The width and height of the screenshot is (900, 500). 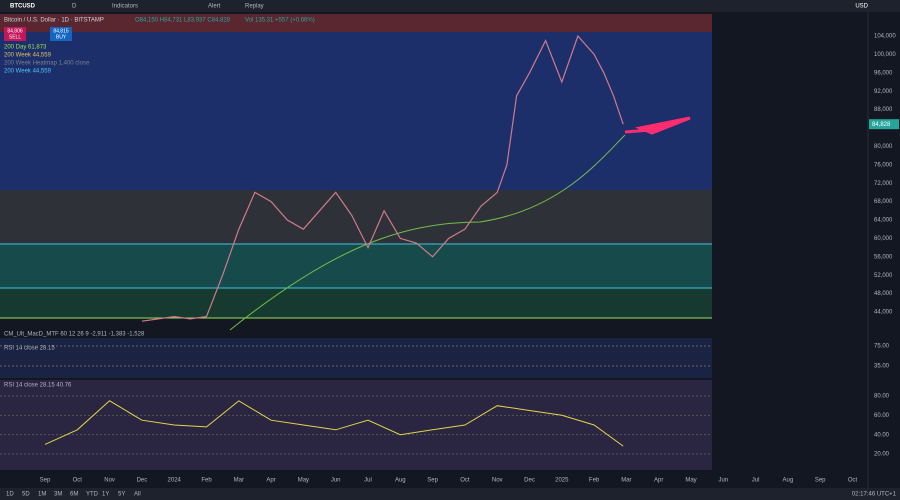 What do you see at coordinates (882, 435) in the screenshot?
I see `rsi-tick-label: 40.00` at bounding box center [882, 435].